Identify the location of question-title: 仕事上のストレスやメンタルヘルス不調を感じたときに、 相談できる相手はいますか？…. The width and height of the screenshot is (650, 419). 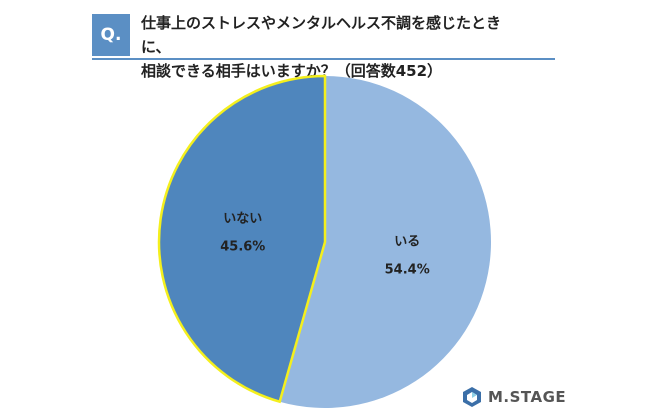
(331, 47).